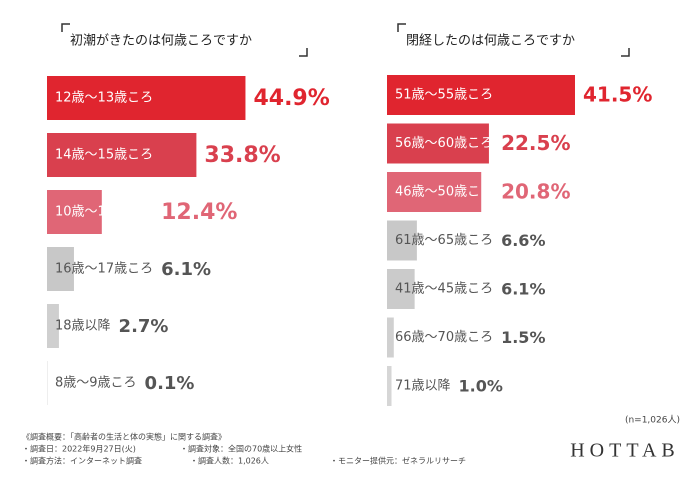 The width and height of the screenshot is (700, 487). What do you see at coordinates (652, 420) in the screenshot?
I see `sample-note: (n=1,026人)` at bounding box center [652, 420].